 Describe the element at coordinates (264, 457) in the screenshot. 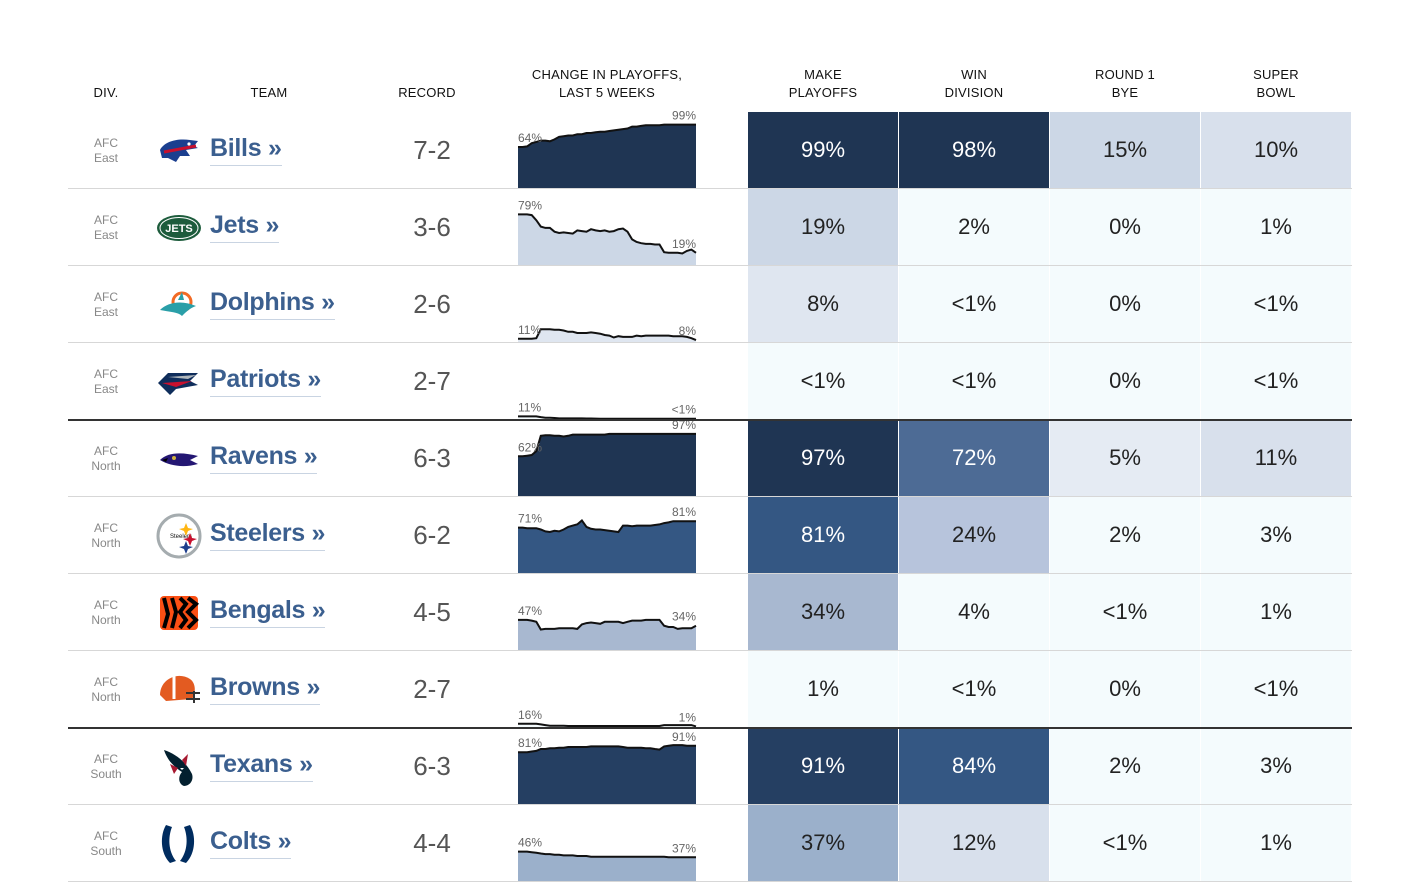

I see `team-link: Ravens »` at that location.